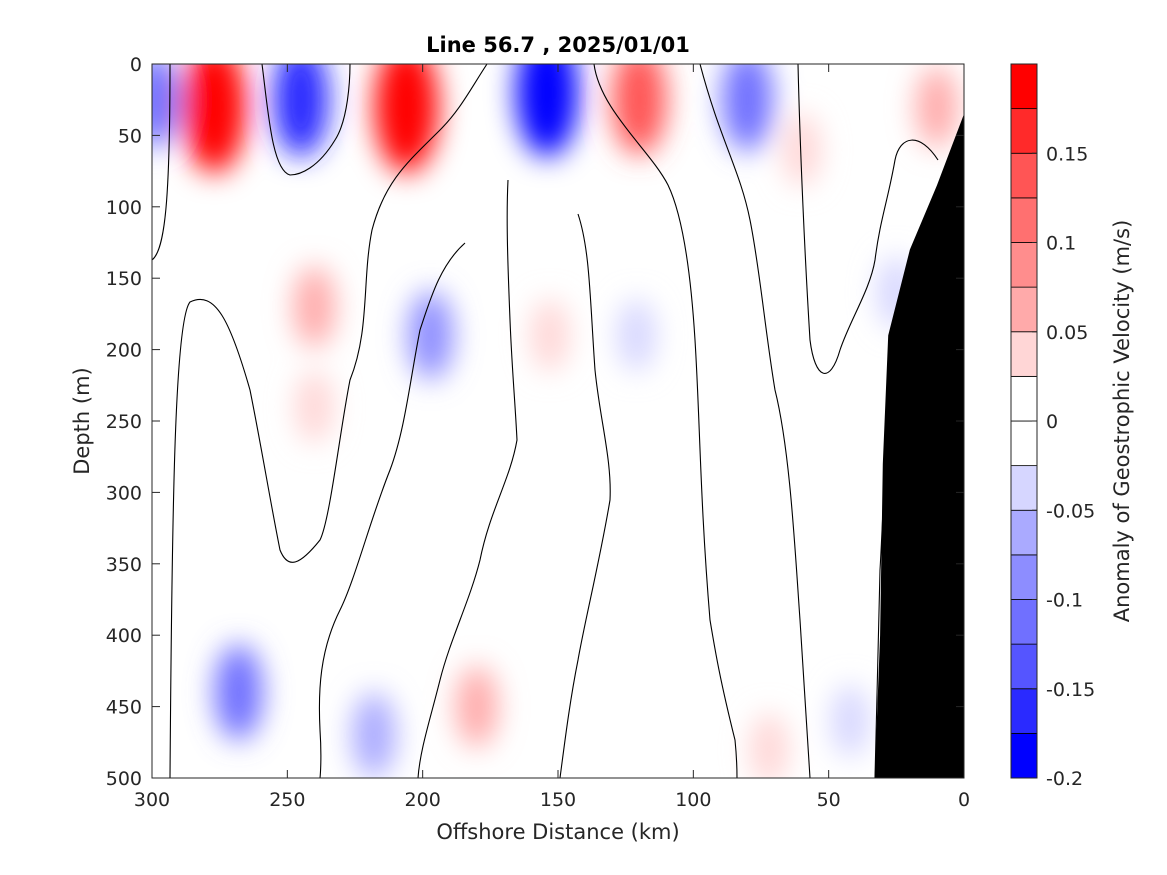 Image resolution: width=1167 pixels, height=875 pixels. Describe the element at coordinates (693, 800) in the screenshot. I see `x-tick-label: 100` at that location.